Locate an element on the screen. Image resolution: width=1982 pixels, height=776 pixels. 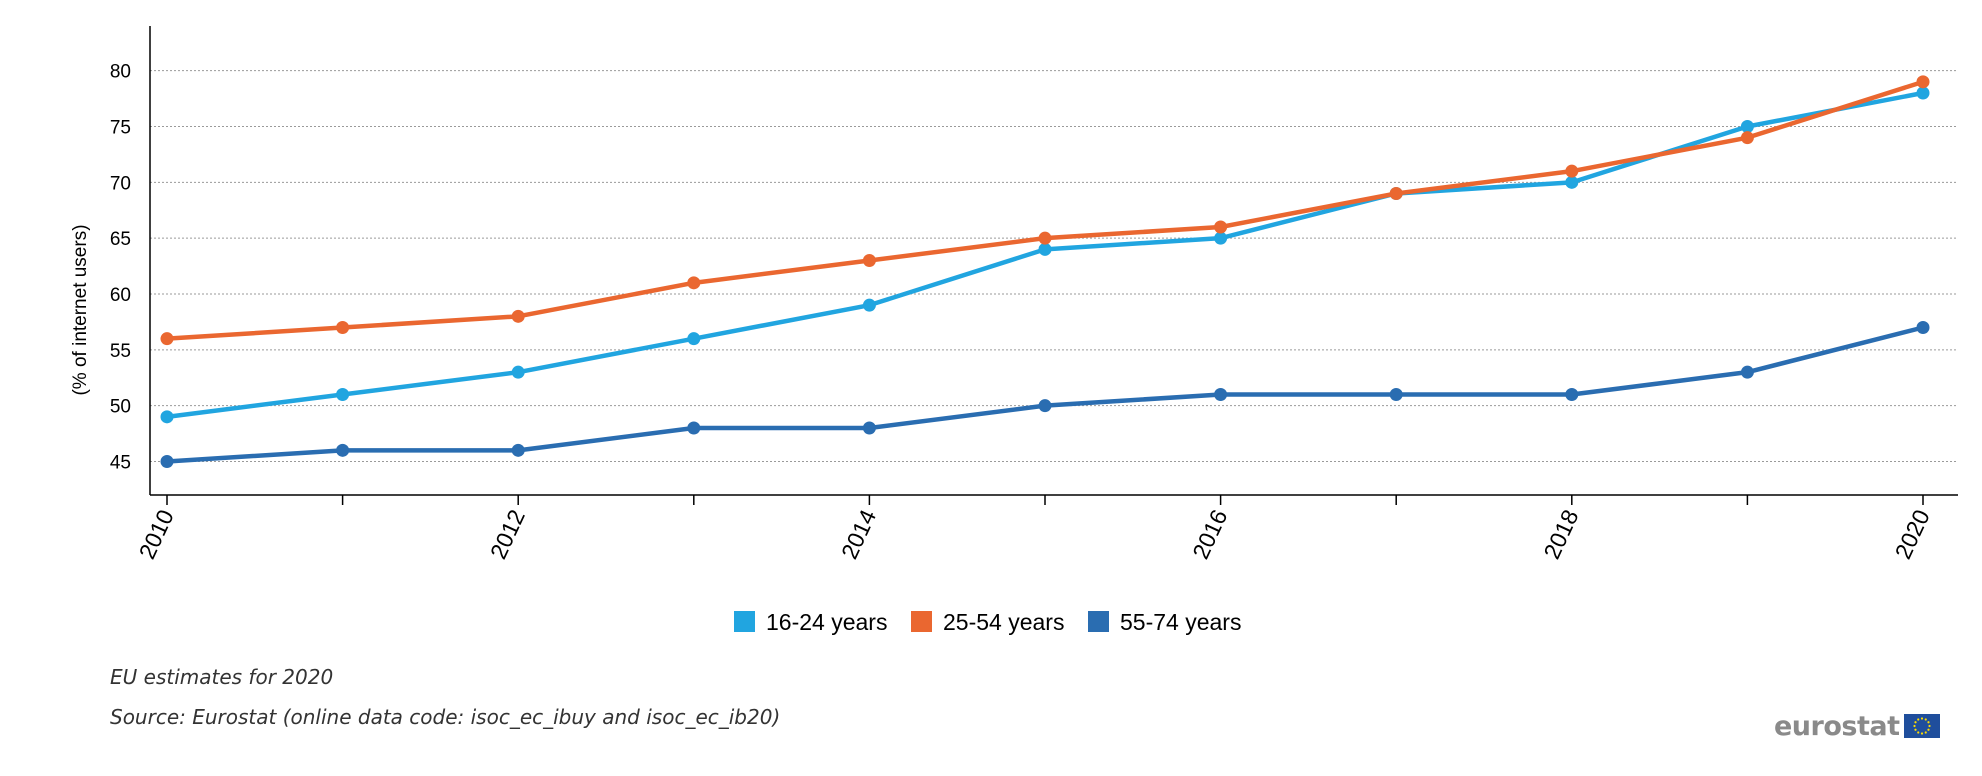
x-tick-label: 2016 is located at coordinates (1209, 534).